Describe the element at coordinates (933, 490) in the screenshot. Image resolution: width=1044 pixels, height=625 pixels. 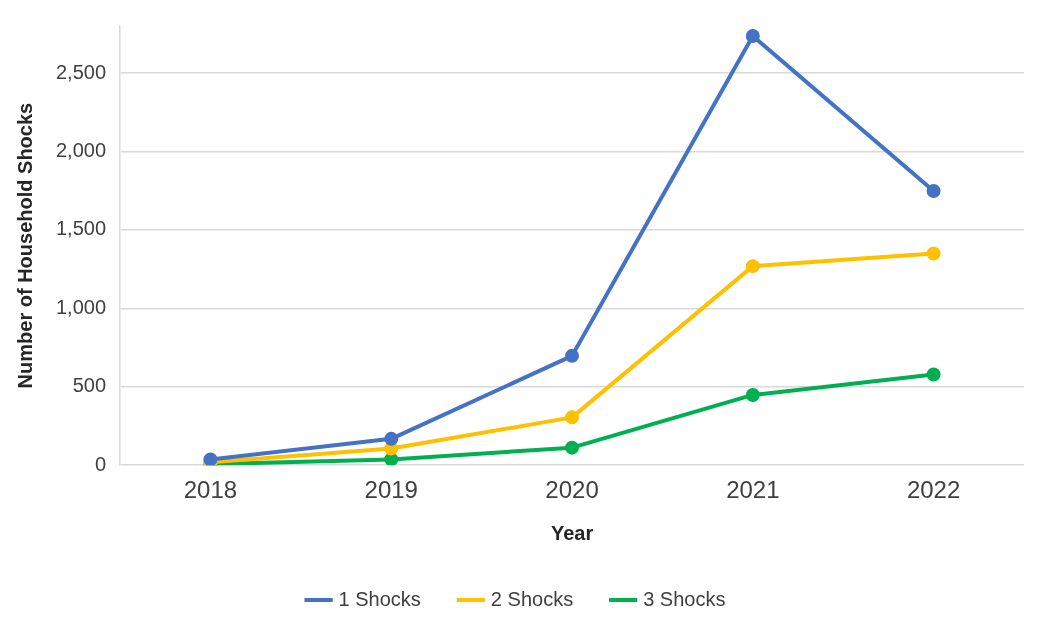
I see `x-tick-label: 2022` at that location.